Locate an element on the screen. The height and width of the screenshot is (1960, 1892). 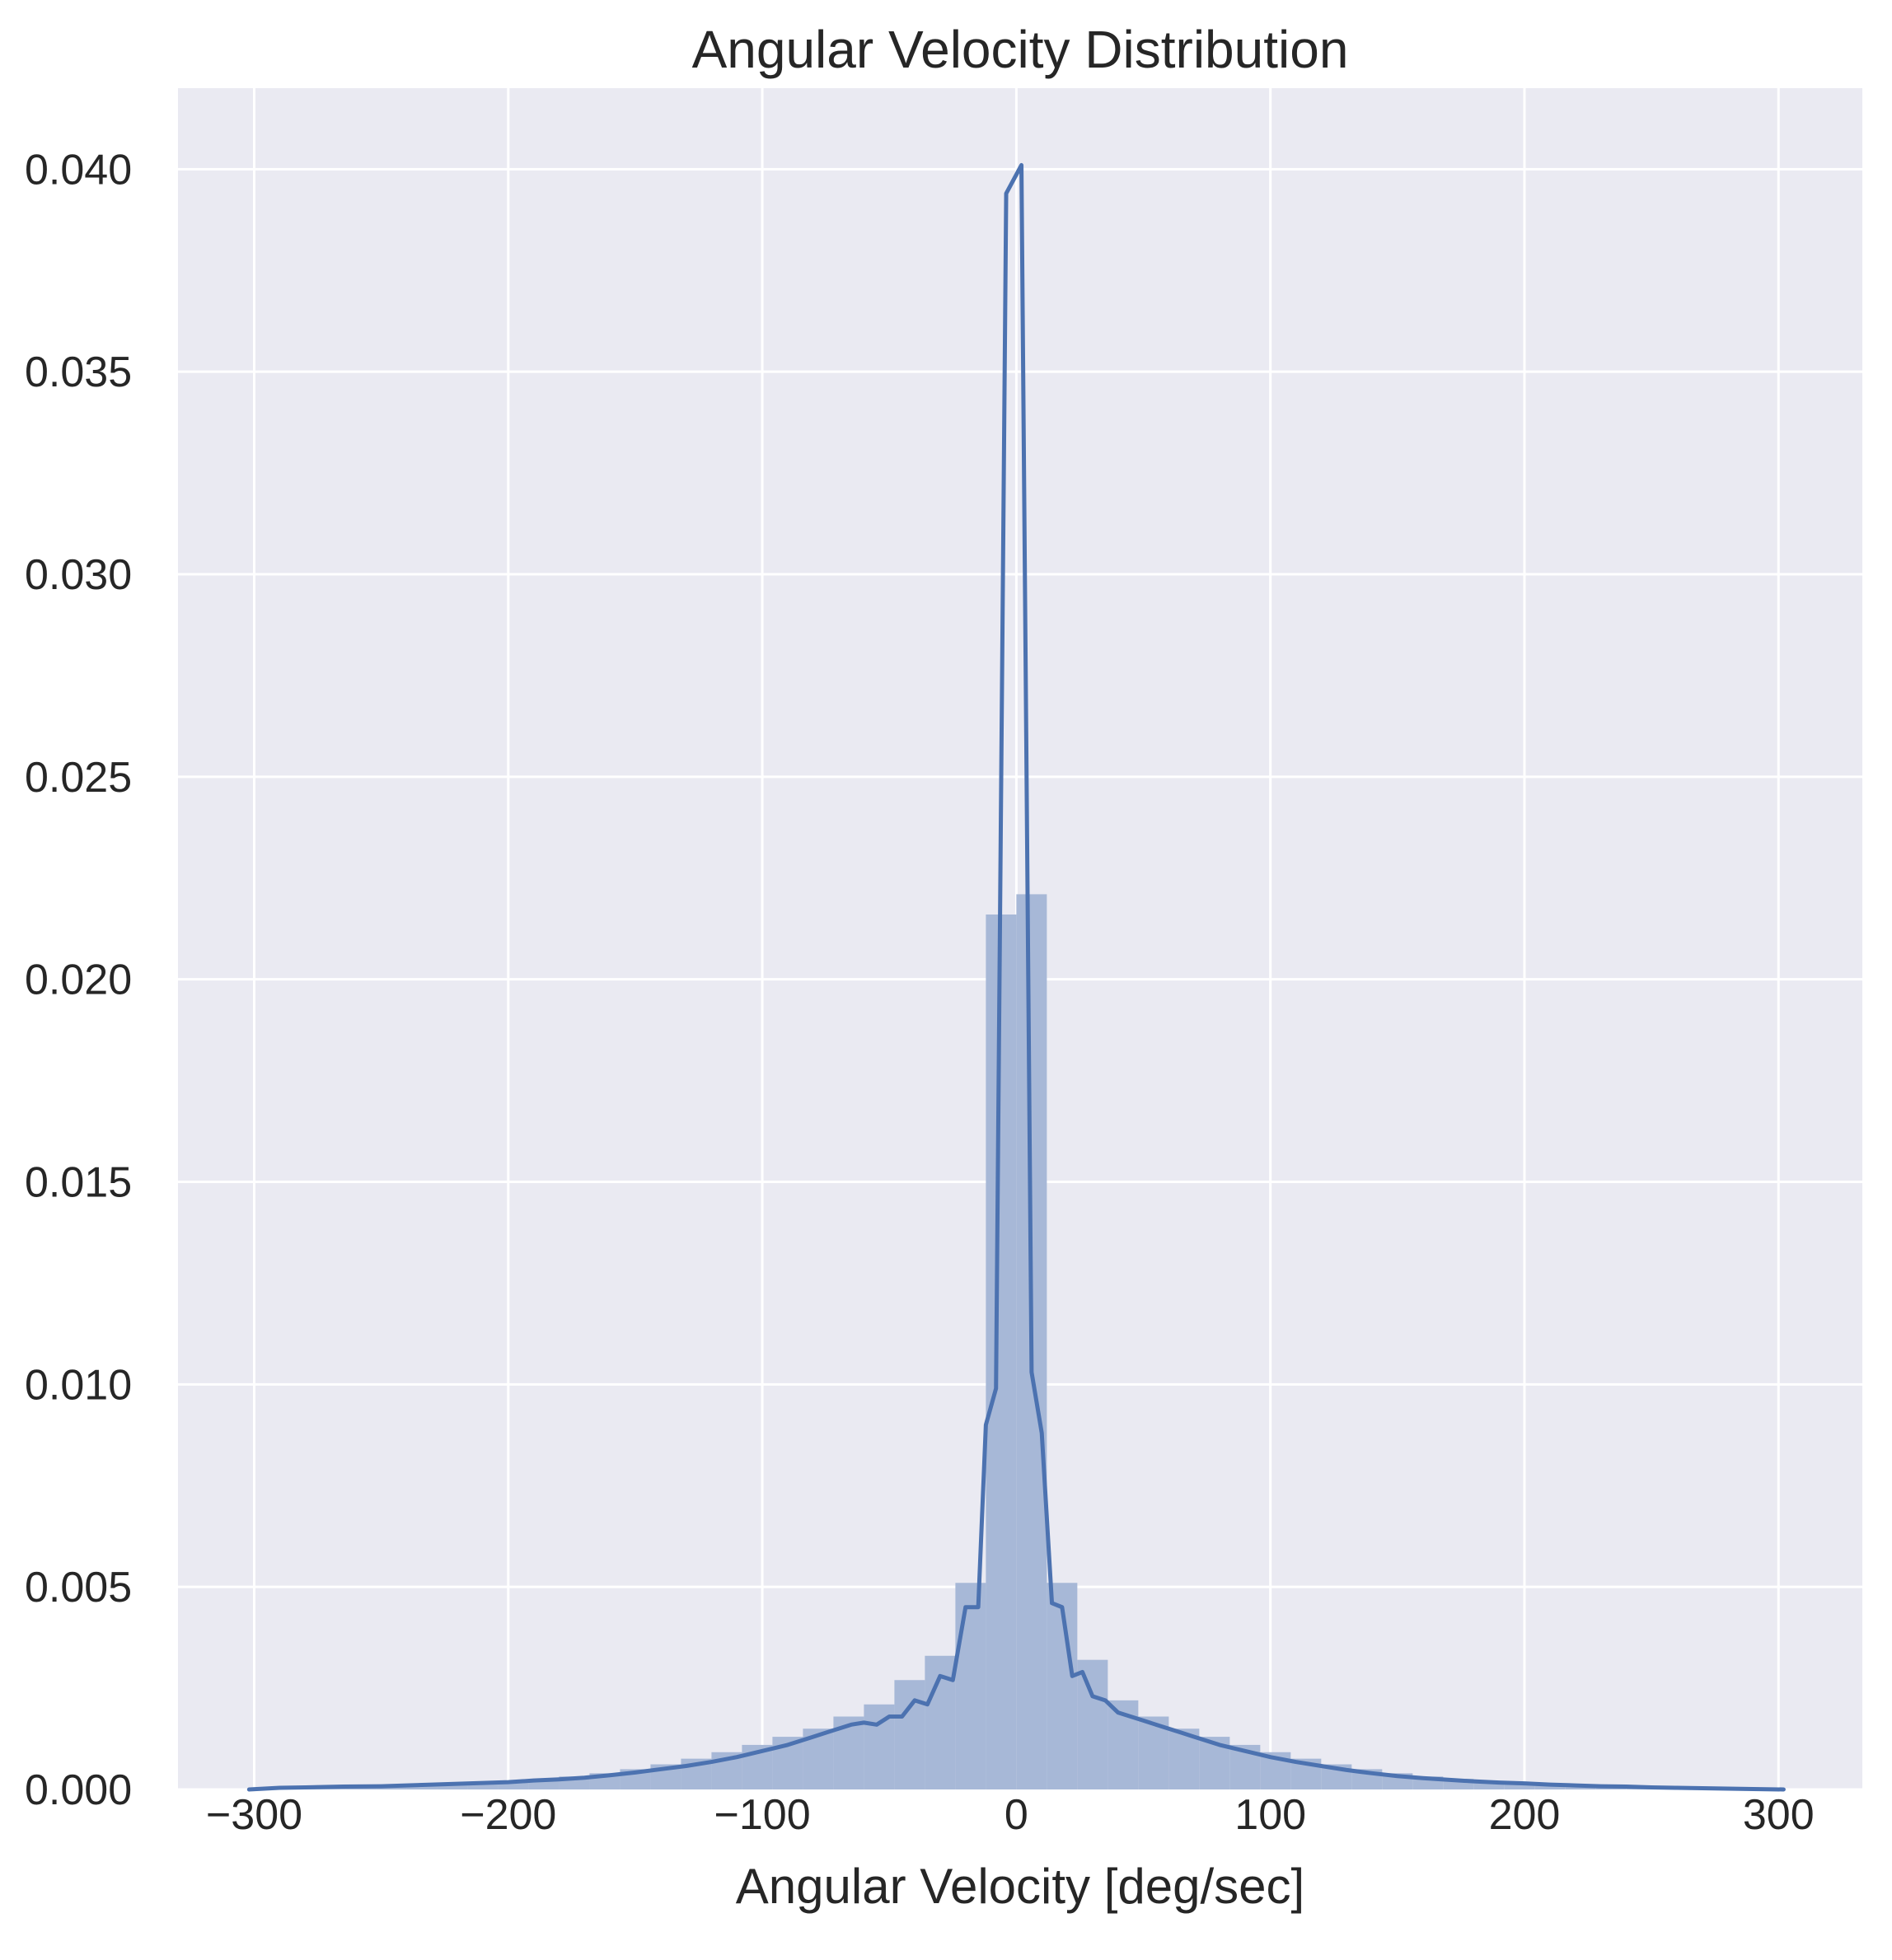
x-tick-labels: −300 −200 −100 0 100 200 300 is located at coordinates (1010, 1815).